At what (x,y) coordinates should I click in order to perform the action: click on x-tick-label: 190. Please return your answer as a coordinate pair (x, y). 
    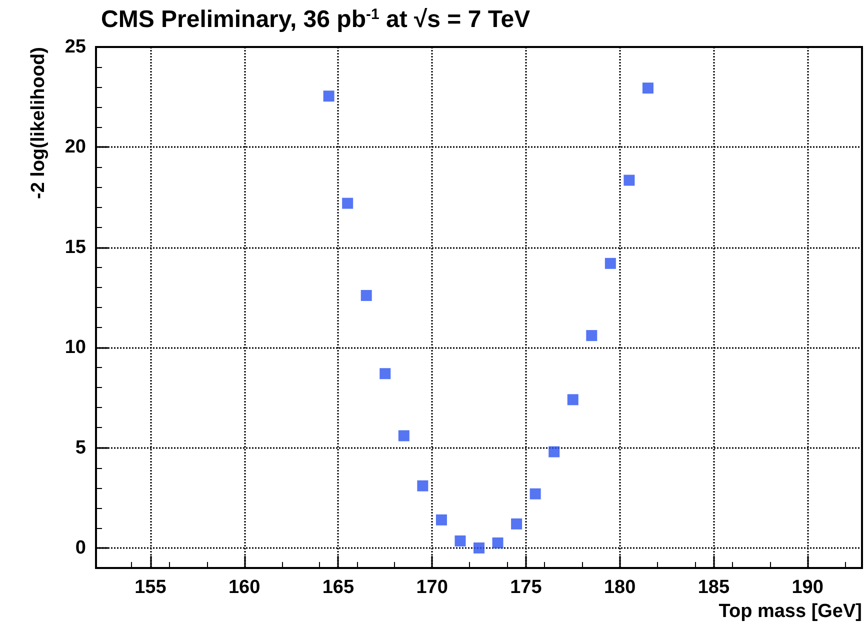
    Looking at the image, I should click on (808, 587).